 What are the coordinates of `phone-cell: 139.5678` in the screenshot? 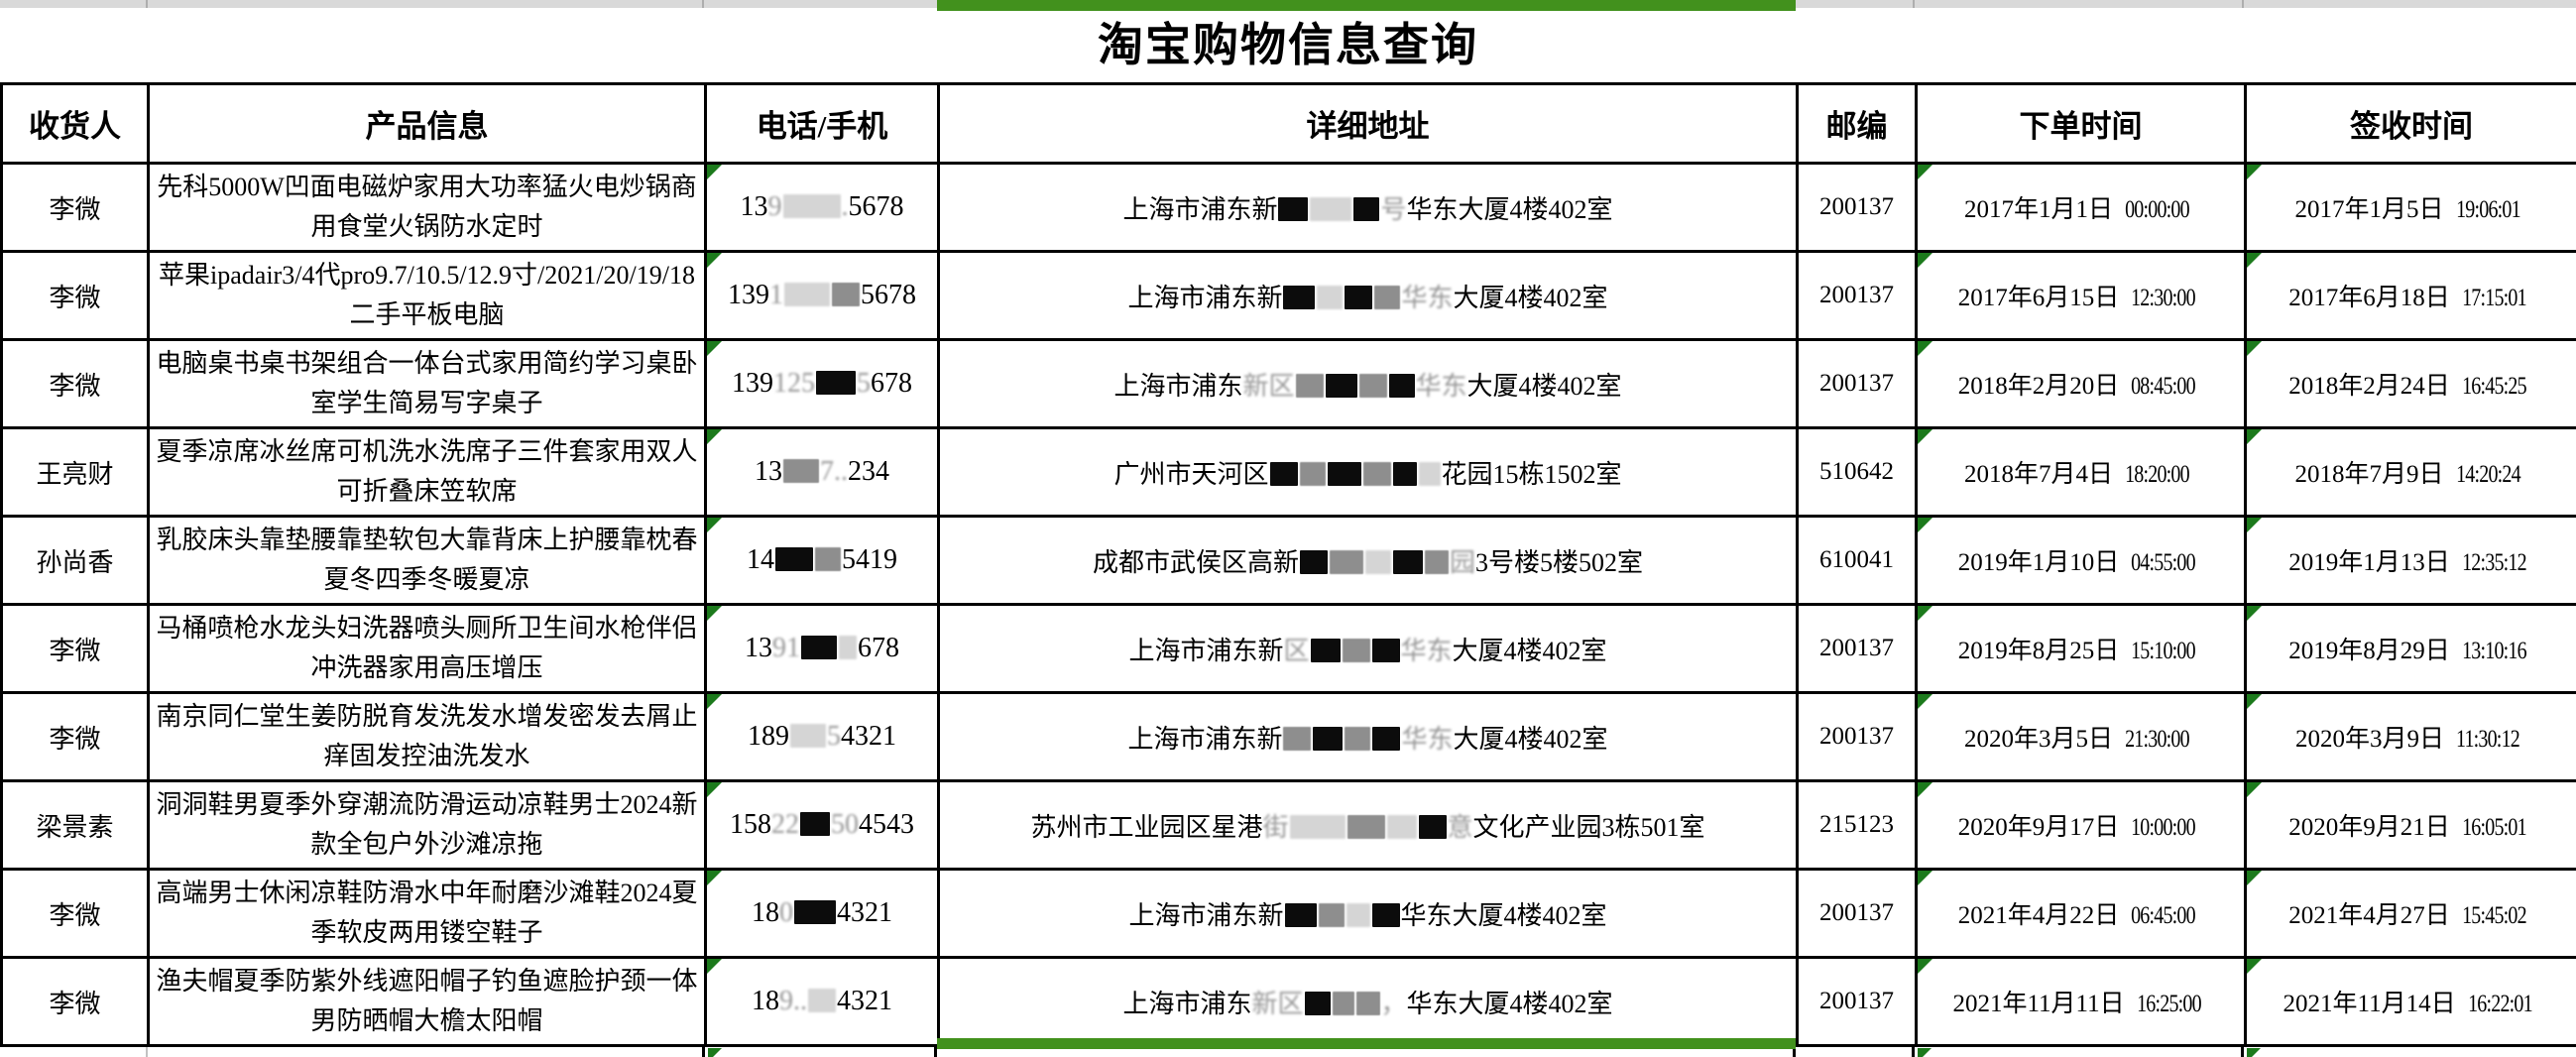 It's located at (822, 207).